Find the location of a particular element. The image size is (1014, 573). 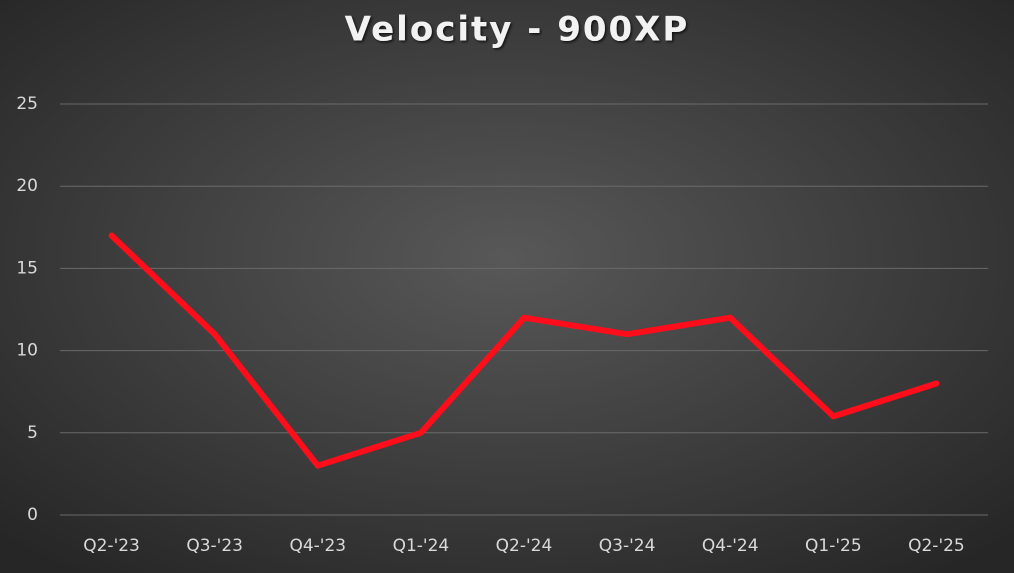

y-tick-label: 0 is located at coordinates (32, 515).